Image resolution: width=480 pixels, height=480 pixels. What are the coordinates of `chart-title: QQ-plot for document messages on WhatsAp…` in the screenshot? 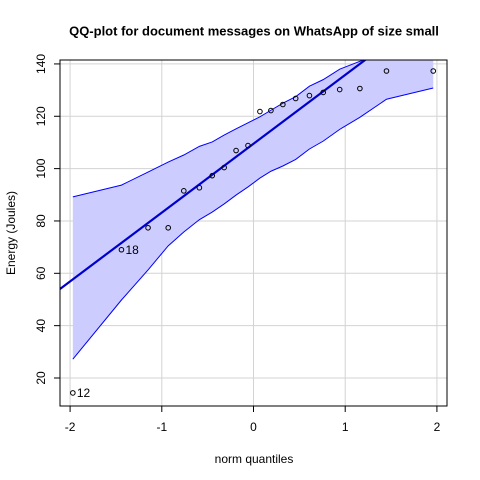 It's located at (254, 30).